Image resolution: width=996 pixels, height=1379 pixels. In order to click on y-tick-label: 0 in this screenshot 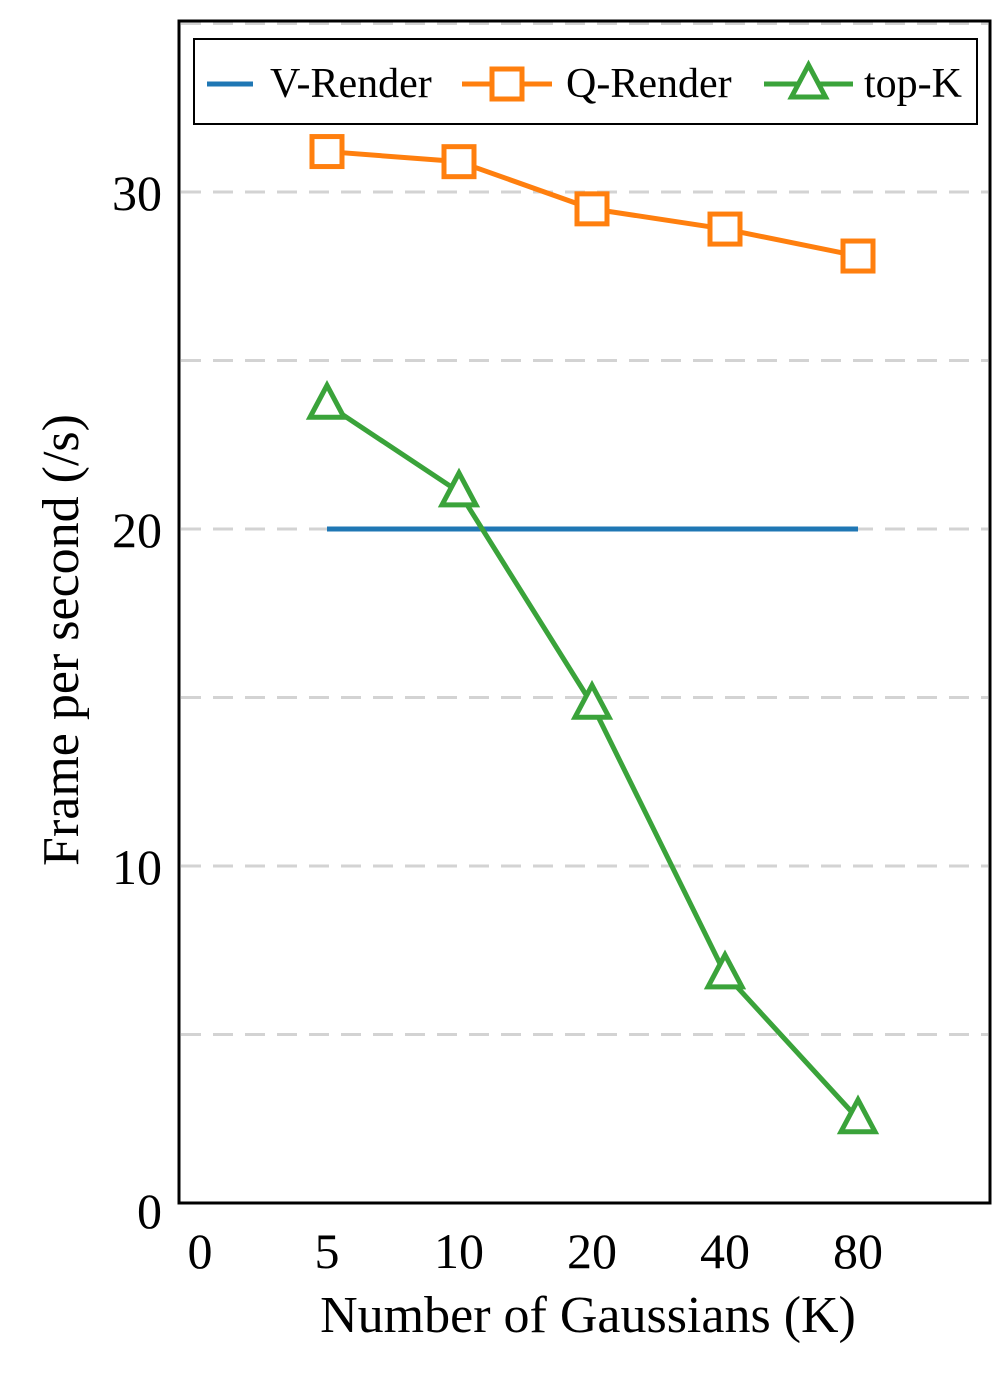, I will do `click(149, 1211)`.